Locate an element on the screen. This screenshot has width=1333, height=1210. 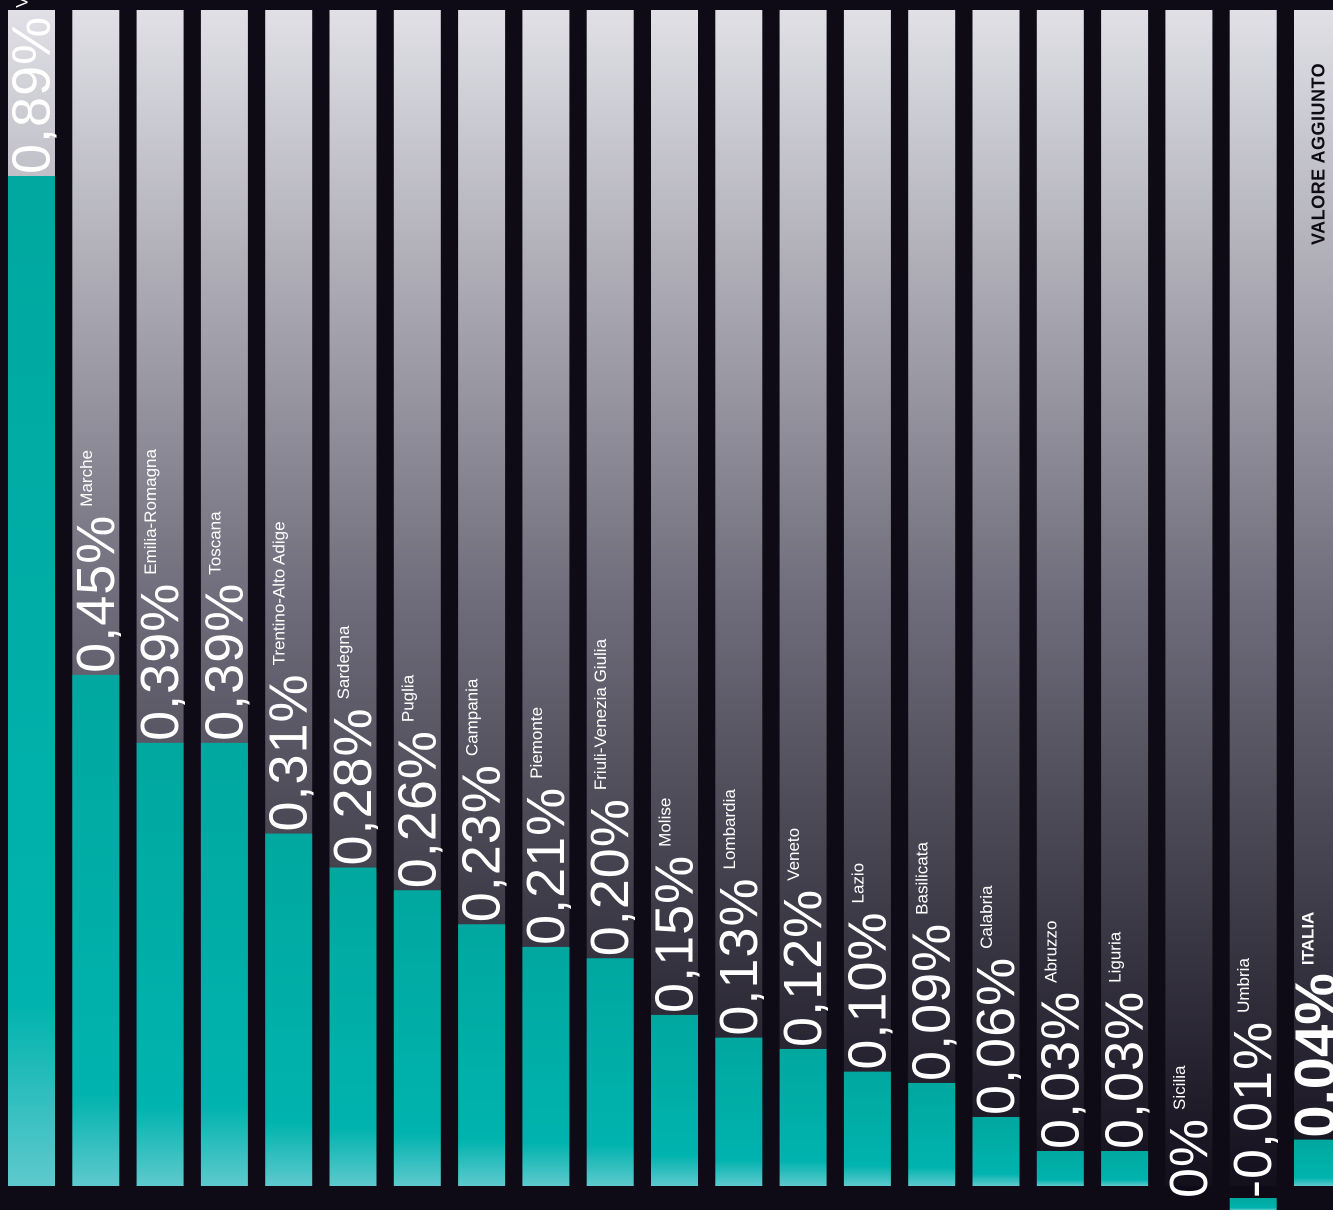
value-label: 0% is located at coordinates (1189, 1158).